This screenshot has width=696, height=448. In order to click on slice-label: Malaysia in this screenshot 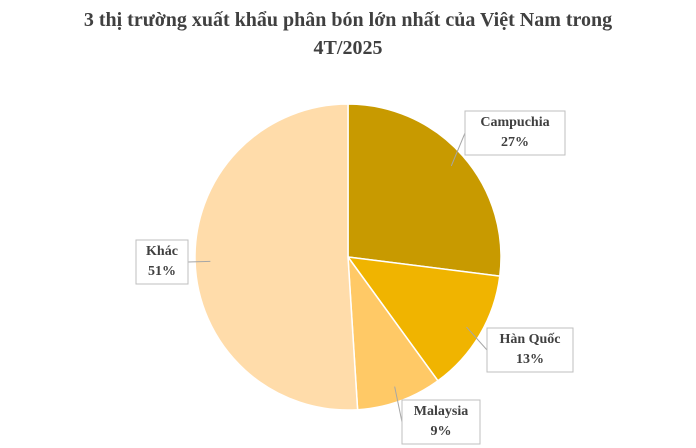, I will do `click(441, 411)`.